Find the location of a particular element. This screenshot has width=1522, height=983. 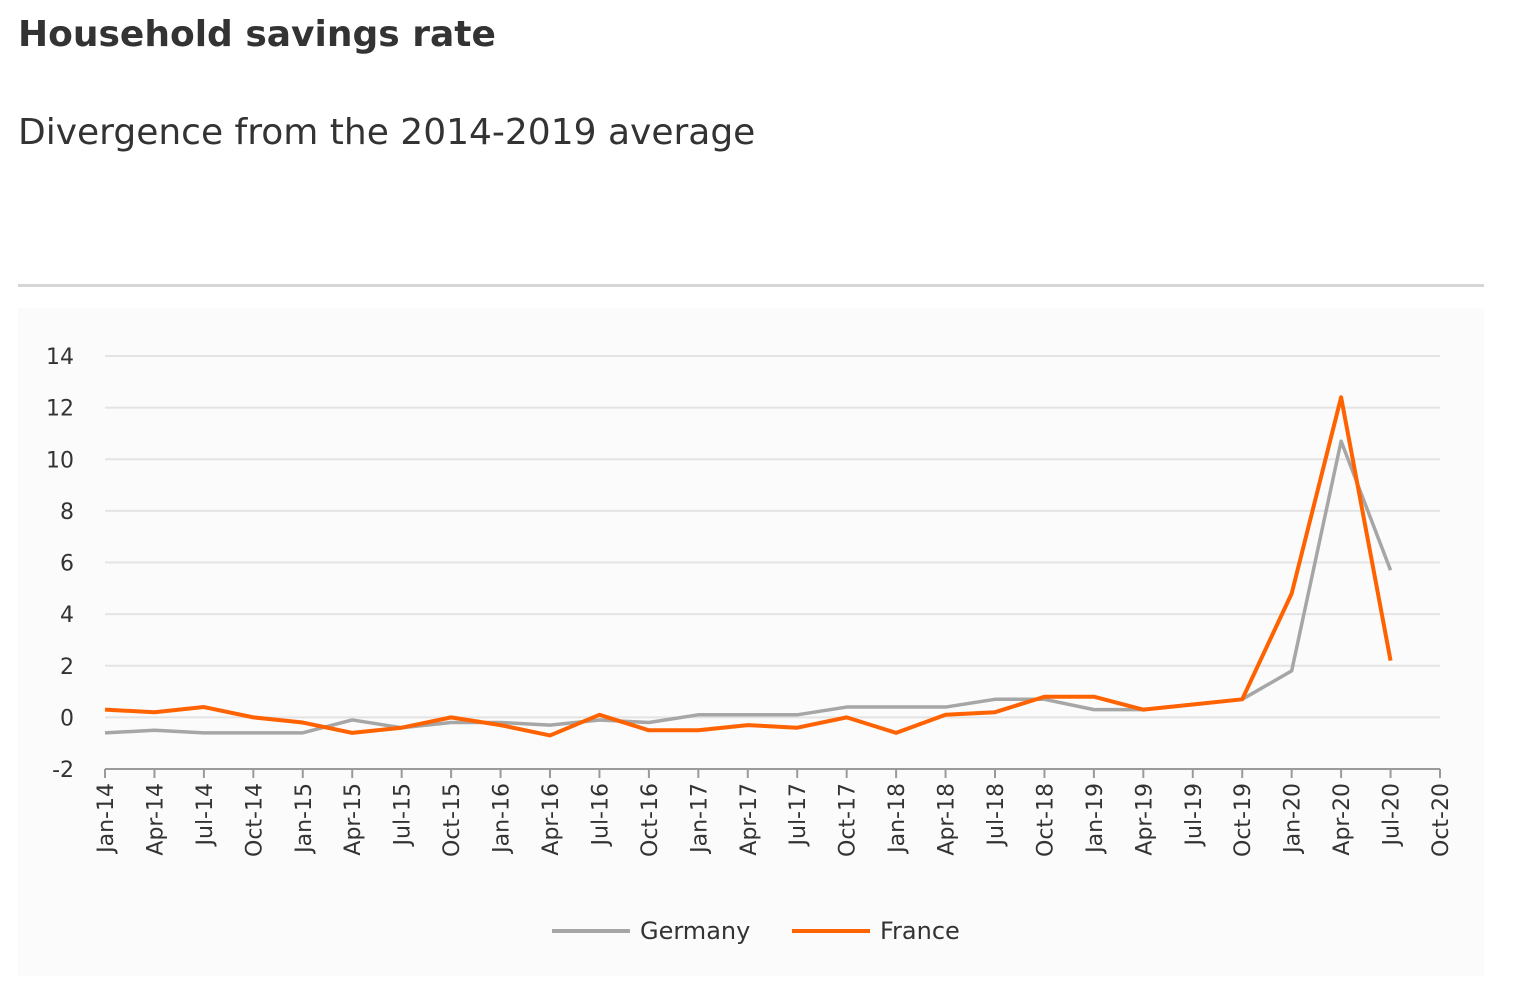

y-tick-label: 2 is located at coordinates (67, 667).